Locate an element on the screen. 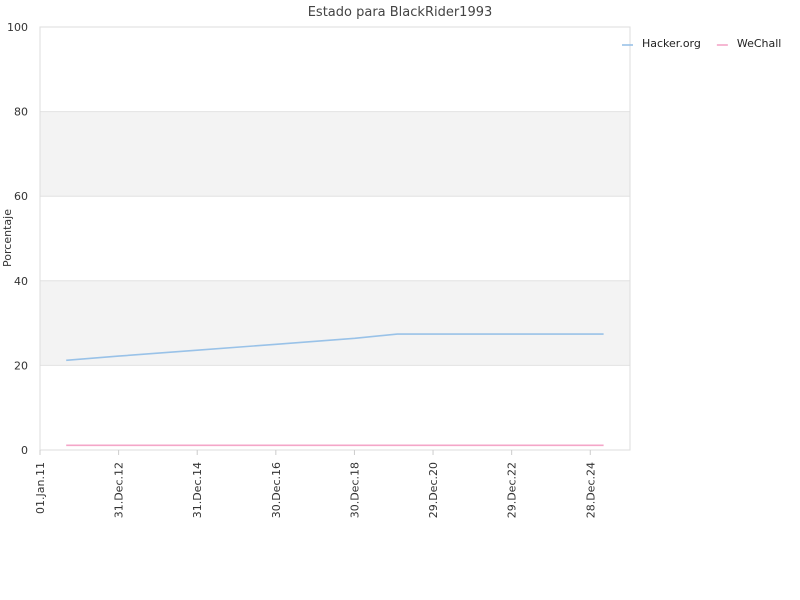  x-tick-label: 30.Dec.18 is located at coordinates (354, 490).